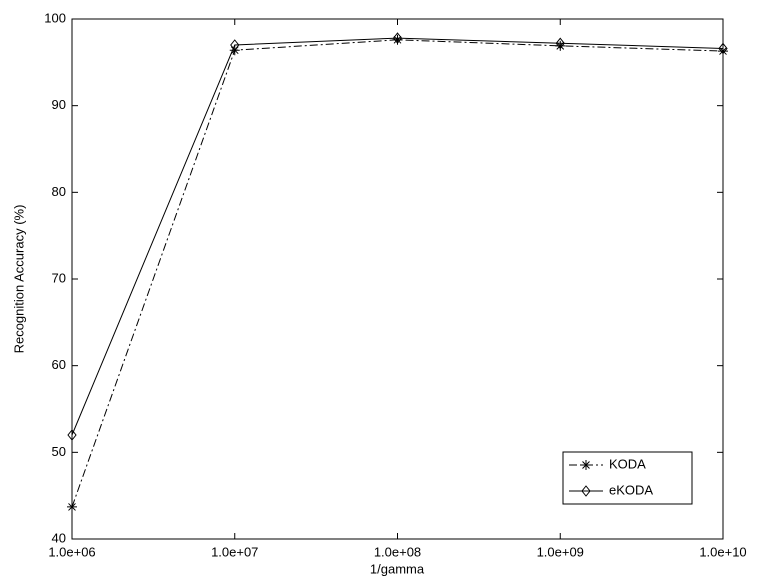 The height and width of the screenshot is (578, 757). Describe the element at coordinates (55, 17) in the screenshot. I see `y-tick-label: 100` at that location.